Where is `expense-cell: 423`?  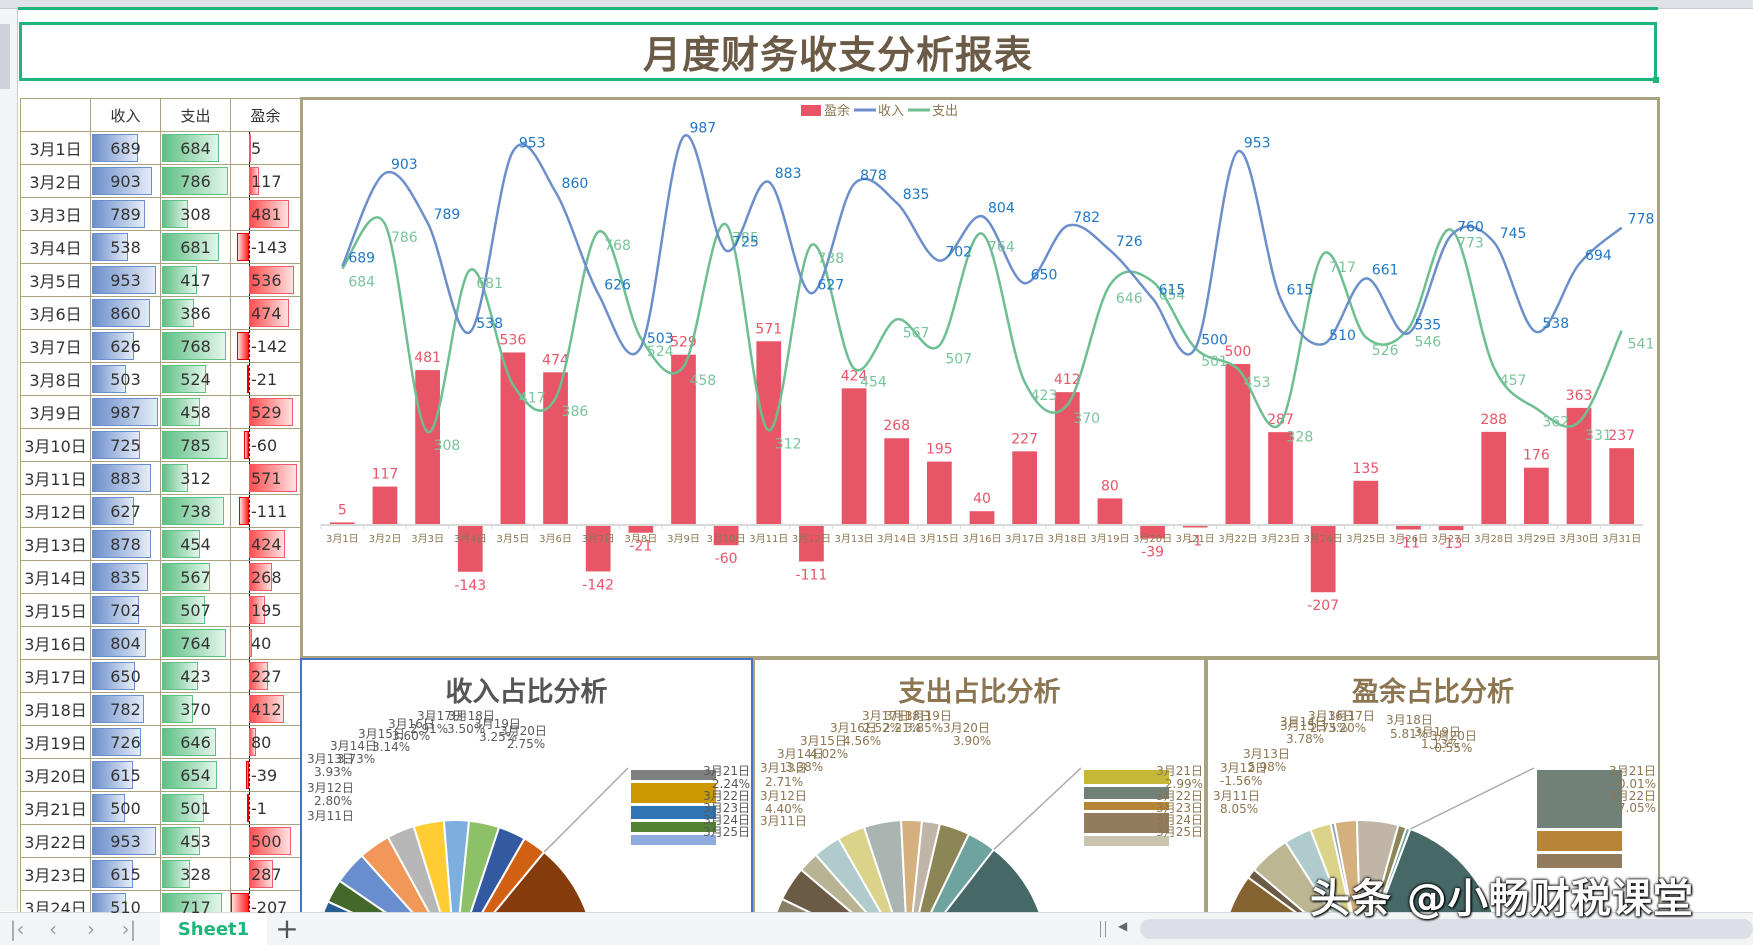 expense-cell: 423 is located at coordinates (195, 676).